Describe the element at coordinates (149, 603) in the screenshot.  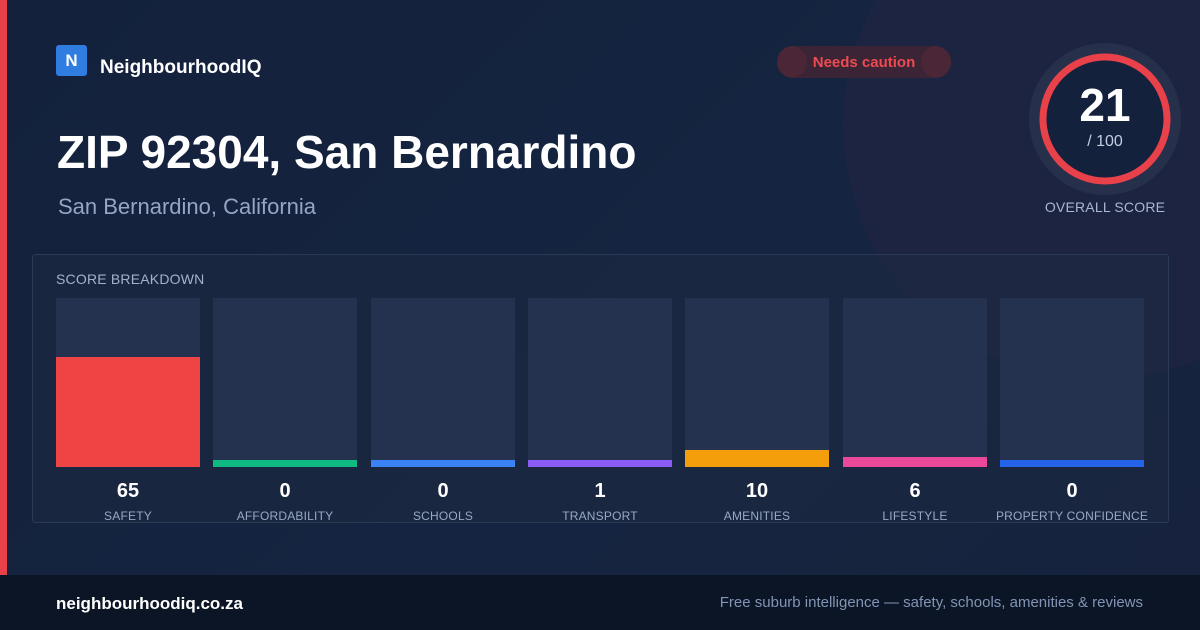
I see `footer-domain-link: neighbourhoodiq.co.za` at that location.